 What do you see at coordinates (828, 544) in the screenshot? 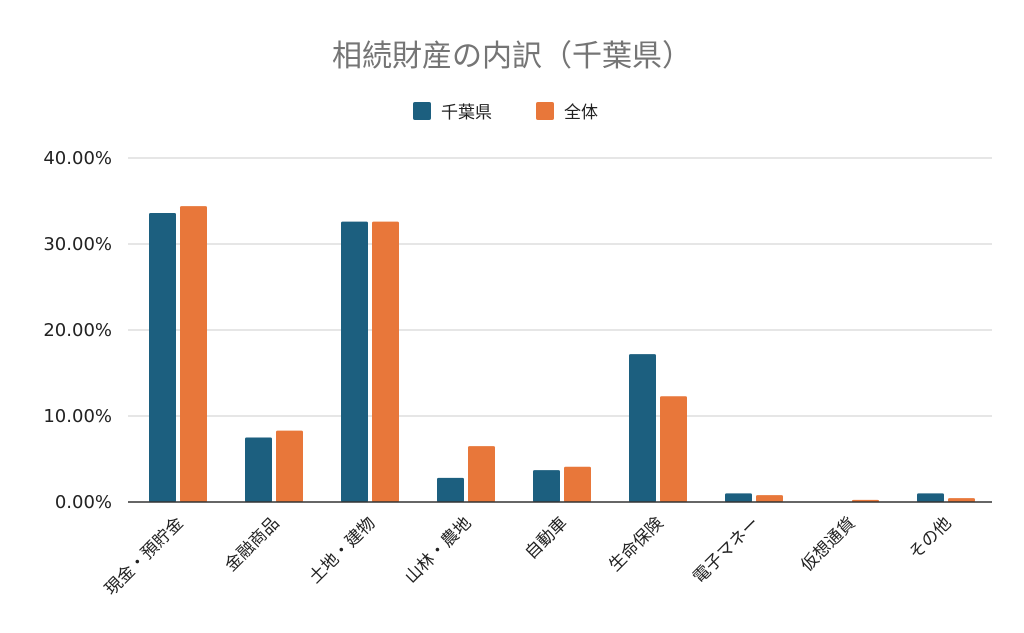
I see `x-tick-label: 仮想通貨` at bounding box center [828, 544].